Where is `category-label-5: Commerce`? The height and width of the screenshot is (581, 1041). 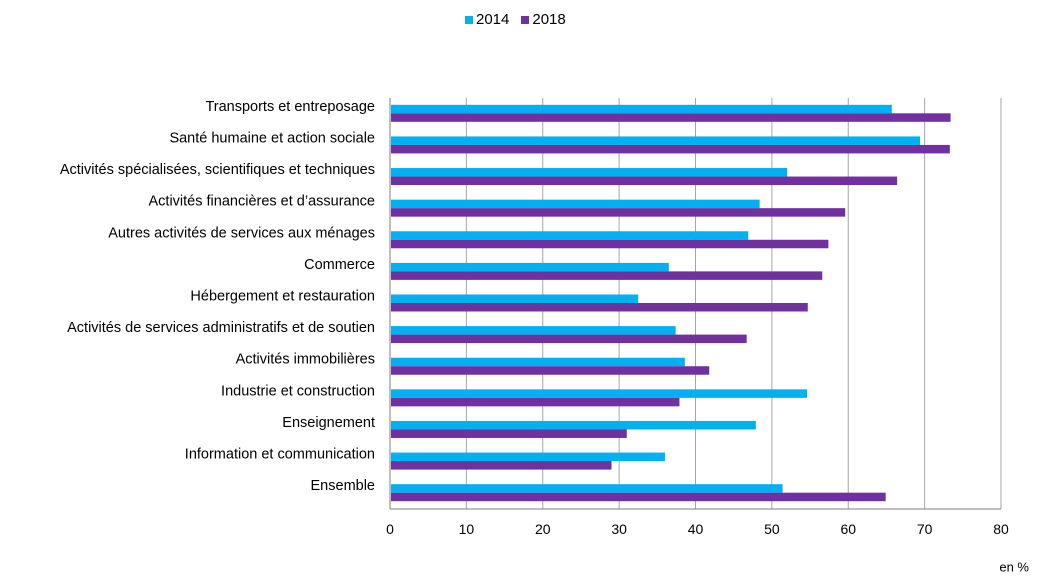
category-label-5: Commerce is located at coordinates (339, 265).